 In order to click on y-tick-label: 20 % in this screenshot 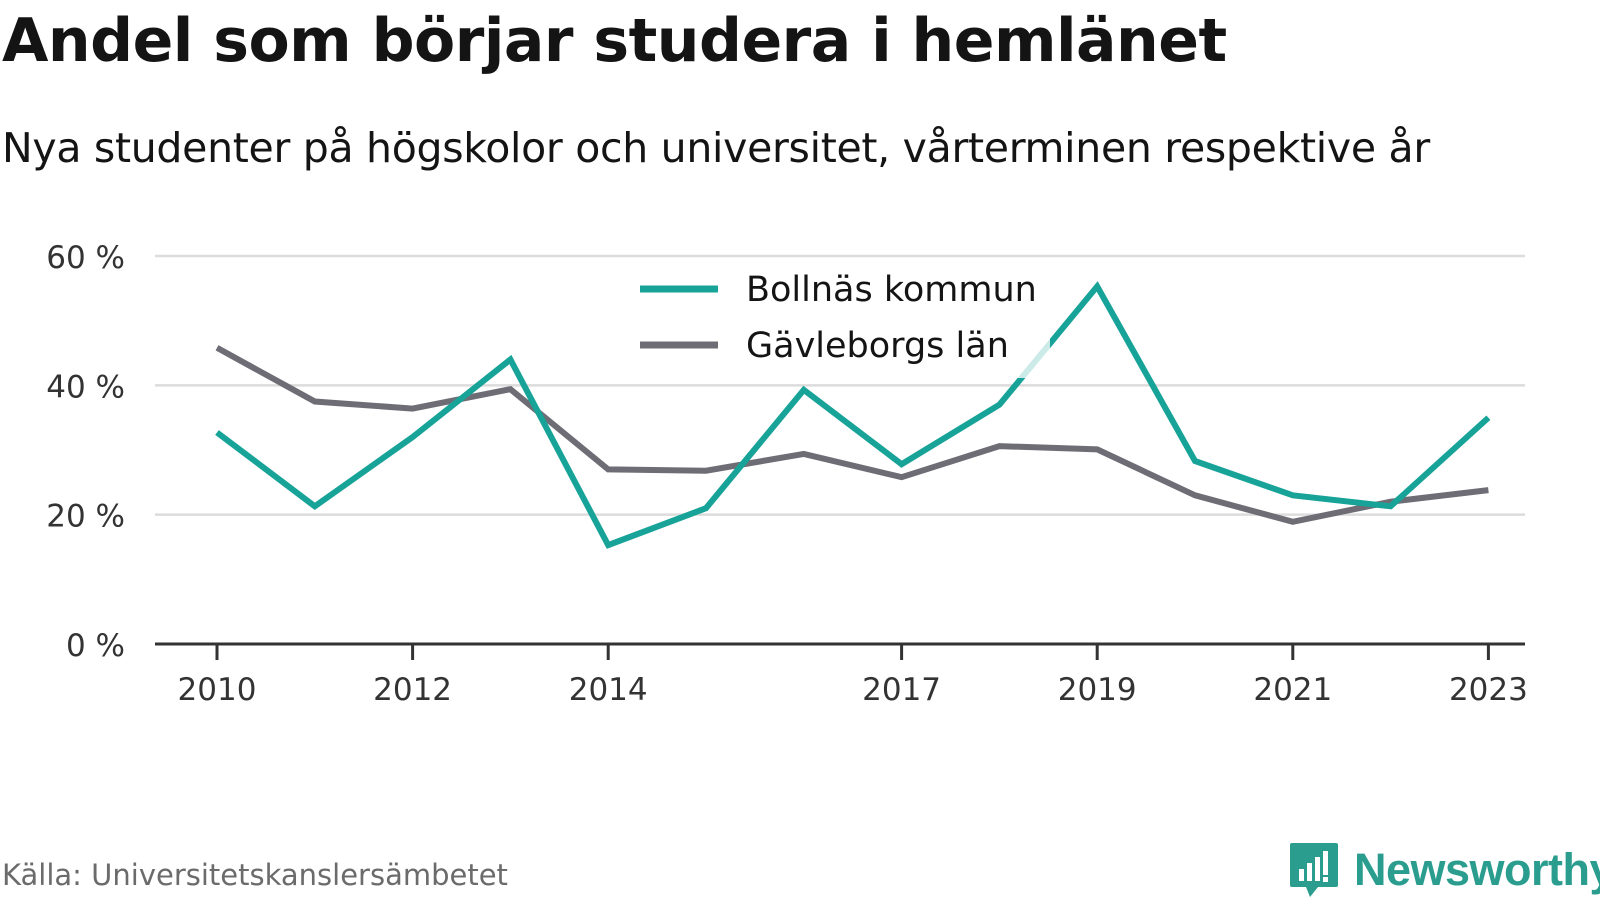, I will do `click(85, 517)`.